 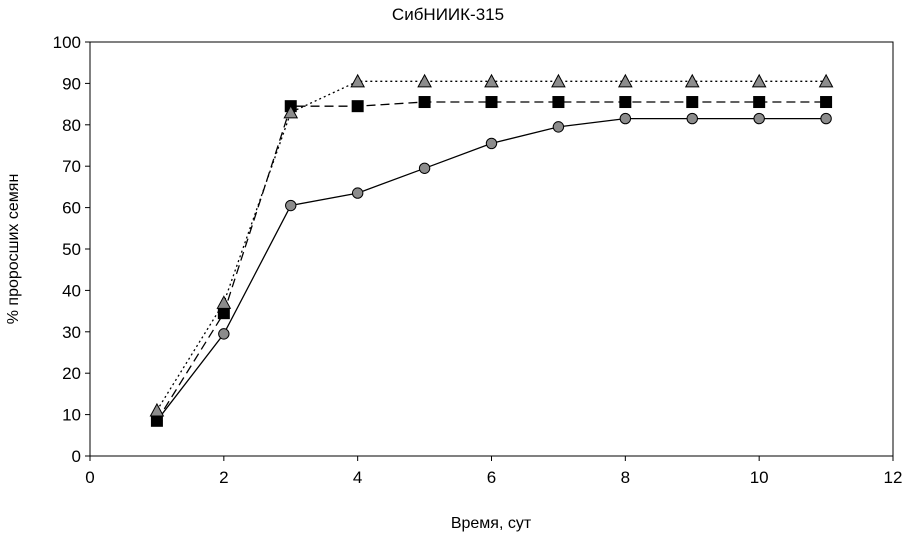 I want to click on y-tick-label: 60, so click(x=71, y=208).